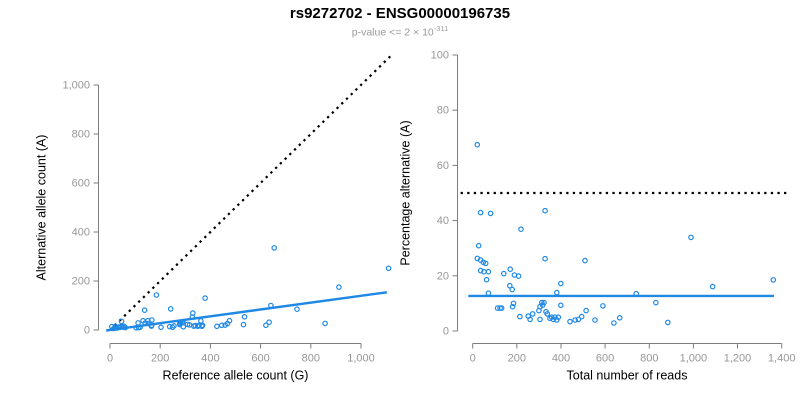 The height and width of the screenshot is (400, 800). I want to click on left-y-tick-label: 1,000, so click(76, 86).